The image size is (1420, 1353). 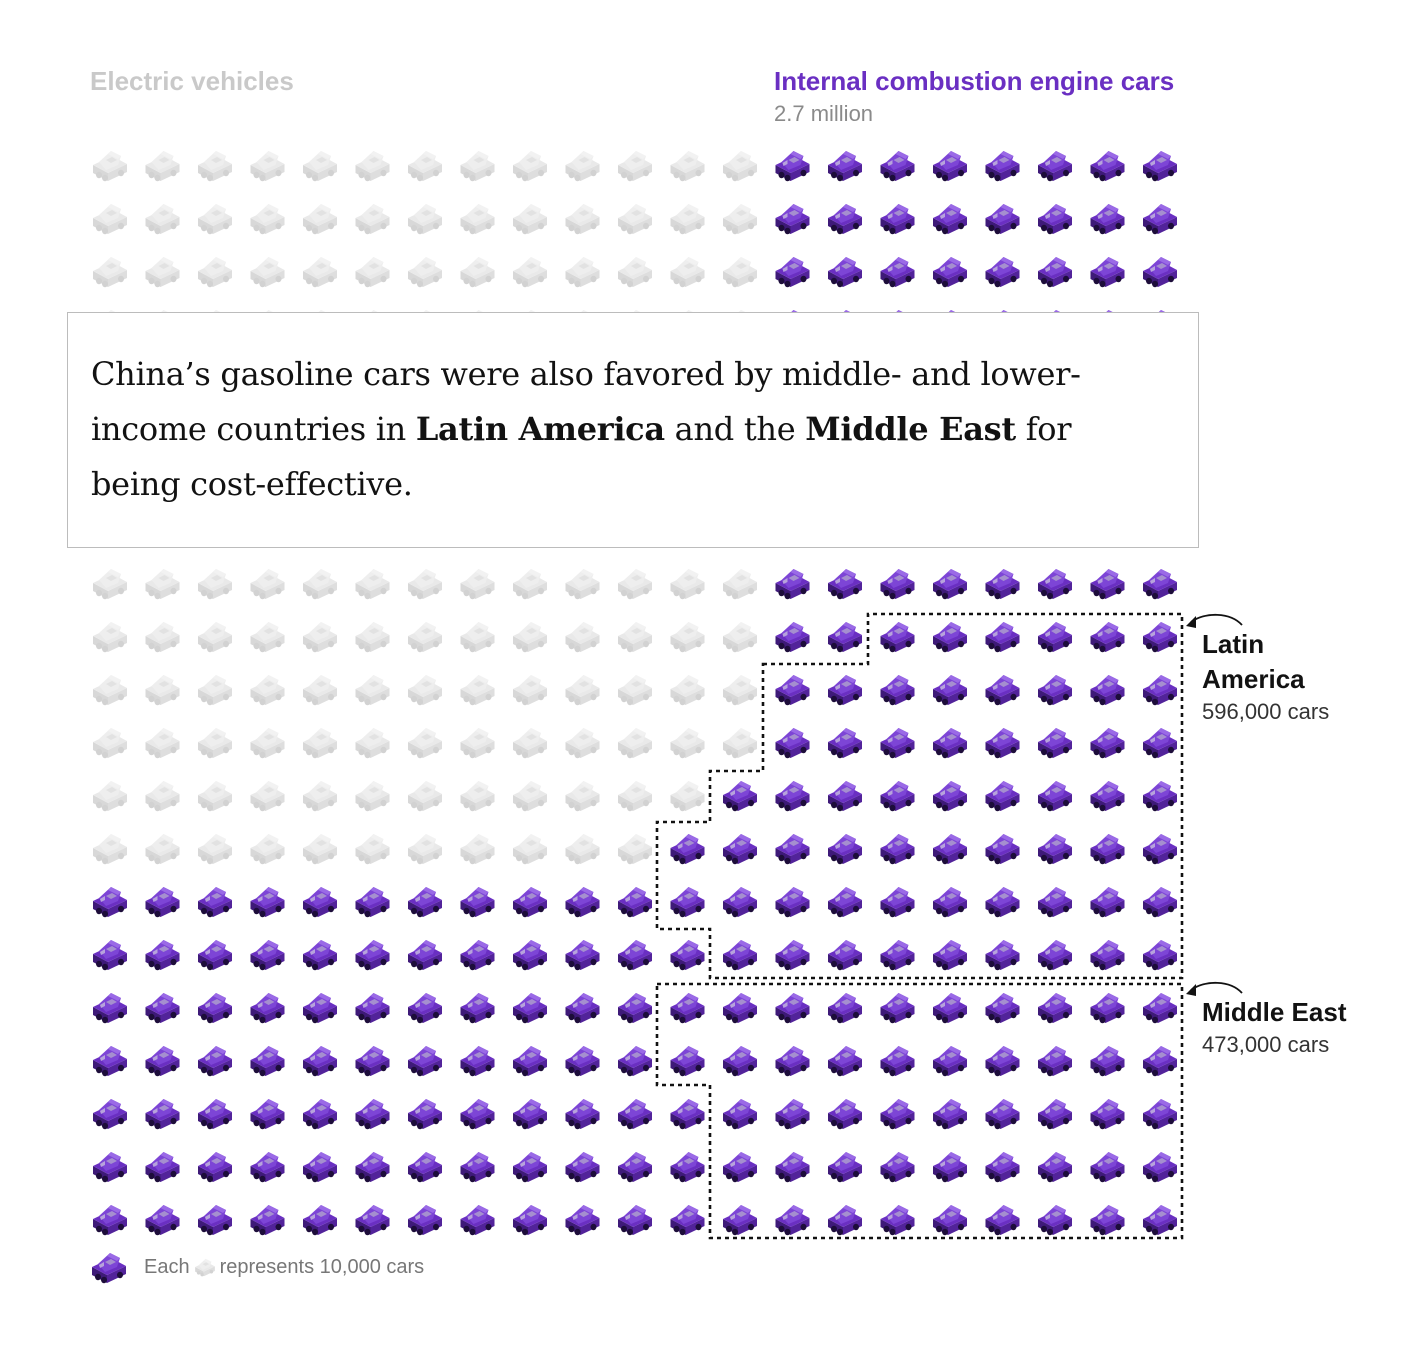 What do you see at coordinates (192, 81) in the screenshot?
I see `ev-series-label: Electric vehicles` at bounding box center [192, 81].